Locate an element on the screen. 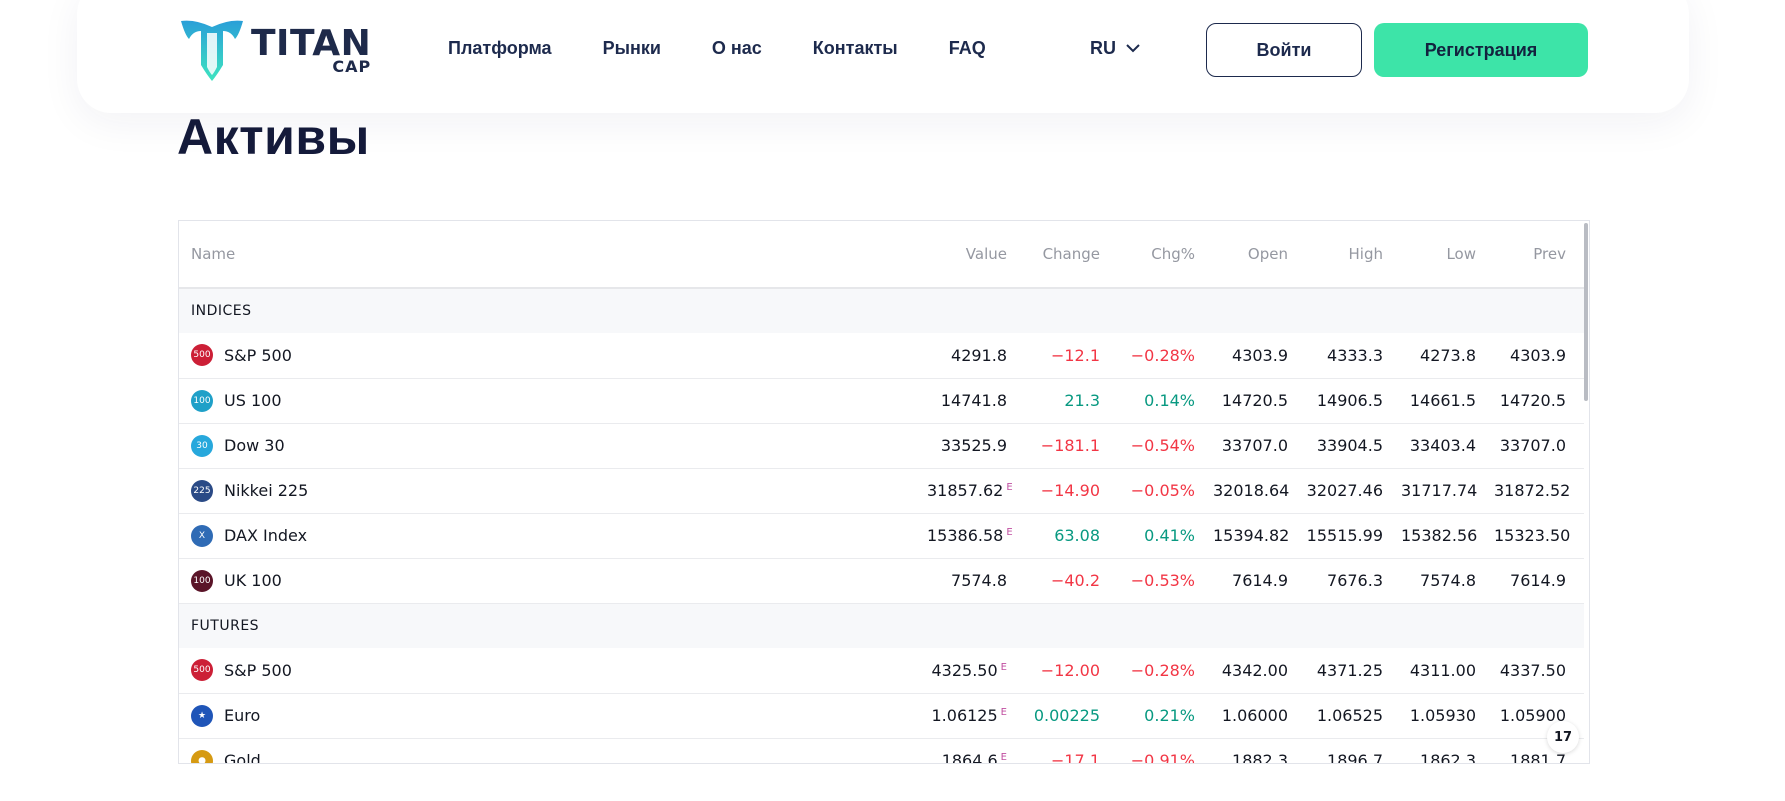 The width and height of the screenshot is (1785, 801). column-header-high: High is located at coordinates (1353, 255).